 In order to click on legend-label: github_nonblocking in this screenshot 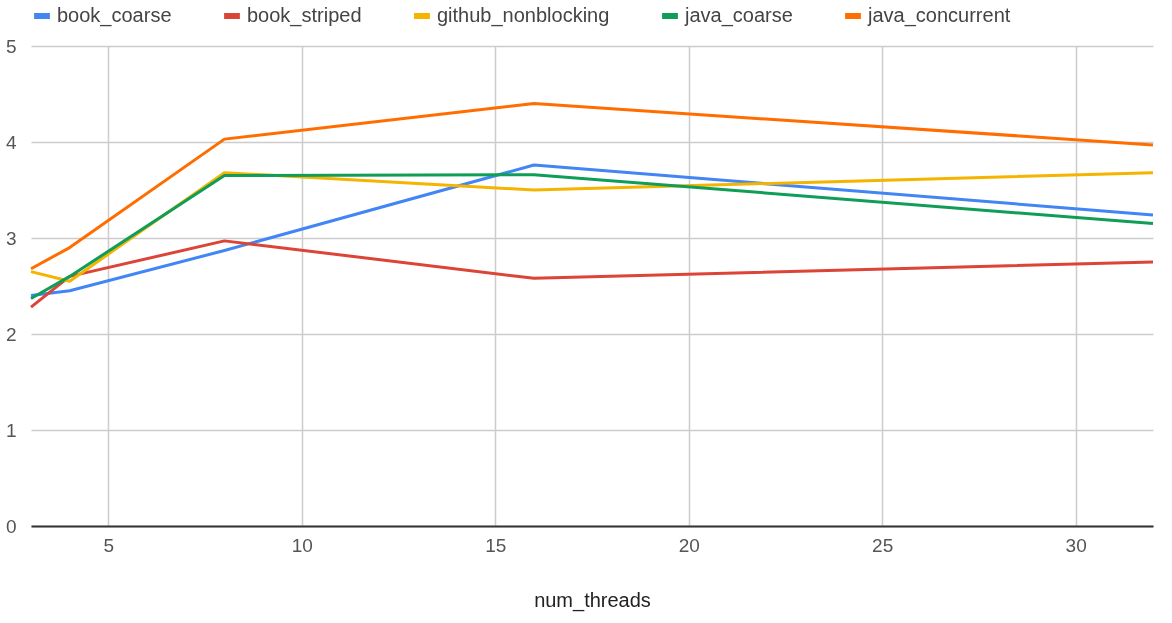, I will do `click(523, 15)`.